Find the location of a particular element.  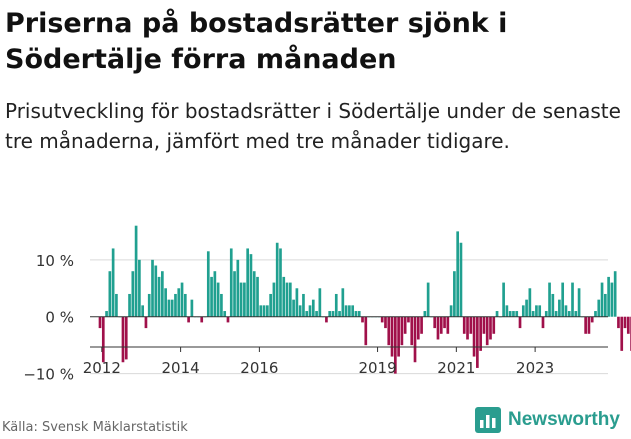

x-tick-label: 2023 is located at coordinates (535, 368).